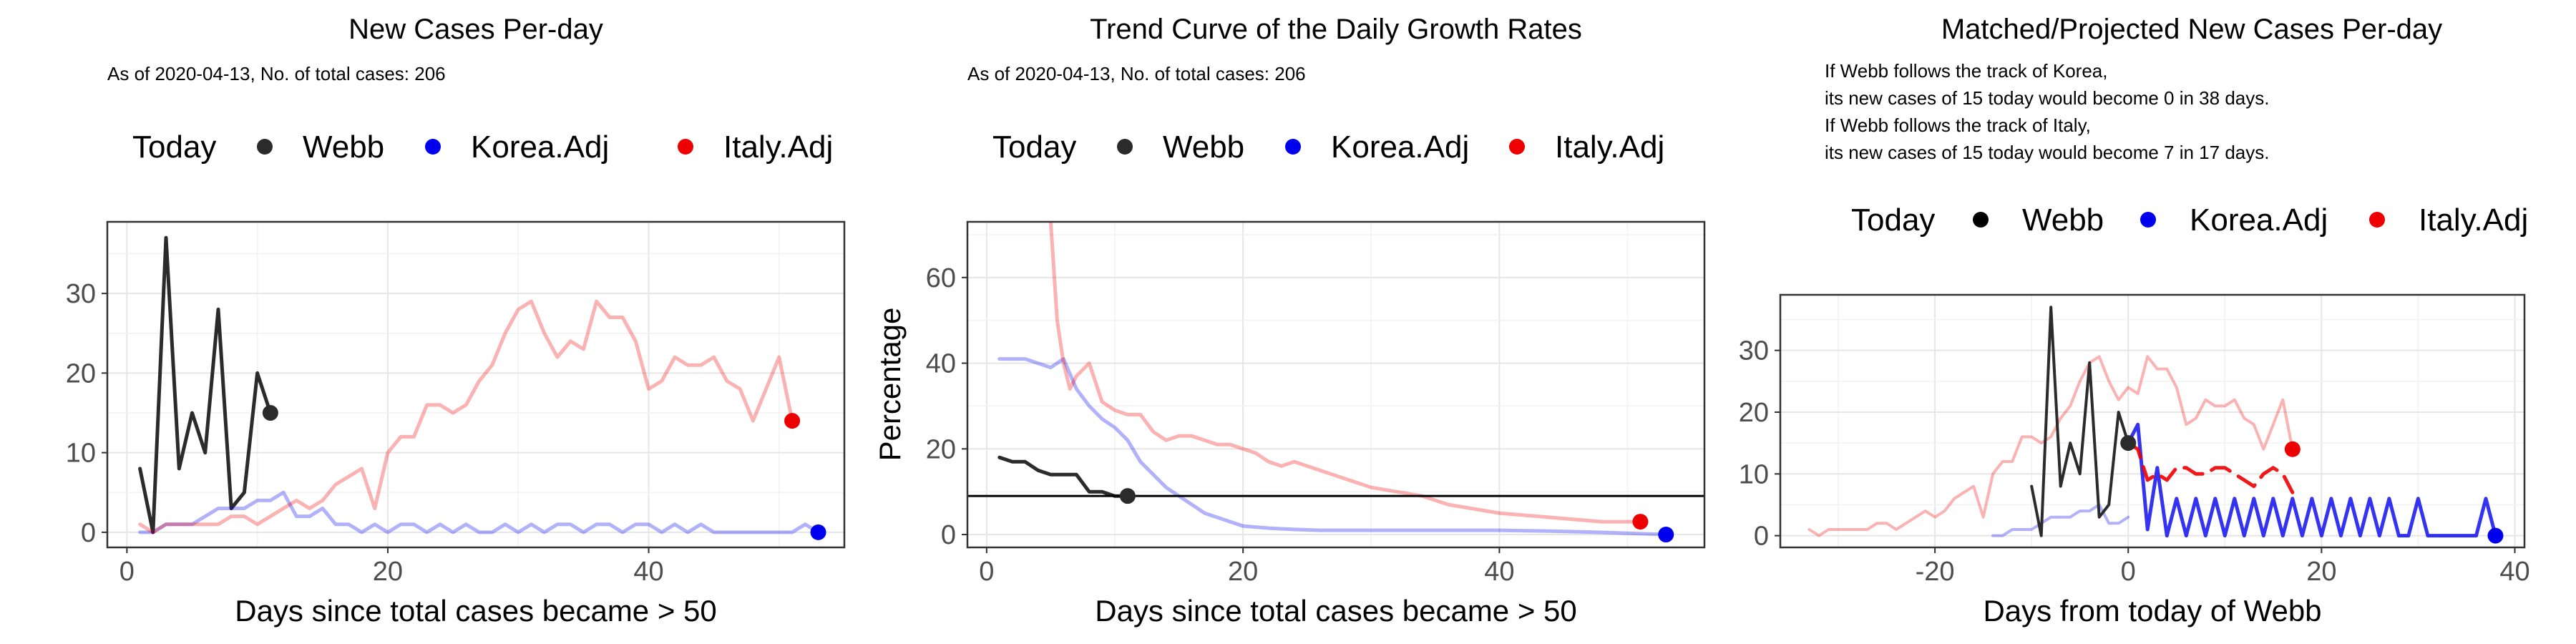 The height and width of the screenshot is (644, 2576). What do you see at coordinates (2060, 520) in the screenshot?
I see `series-line-korea-adj-matched` at bounding box center [2060, 520].